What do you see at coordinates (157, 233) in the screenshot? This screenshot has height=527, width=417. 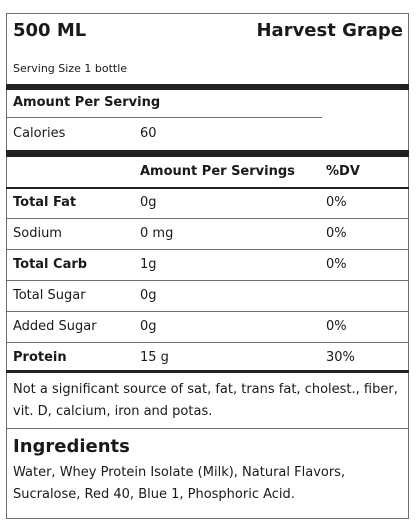 I see `nutrient-amount: 0 mg` at bounding box center [157, 233].